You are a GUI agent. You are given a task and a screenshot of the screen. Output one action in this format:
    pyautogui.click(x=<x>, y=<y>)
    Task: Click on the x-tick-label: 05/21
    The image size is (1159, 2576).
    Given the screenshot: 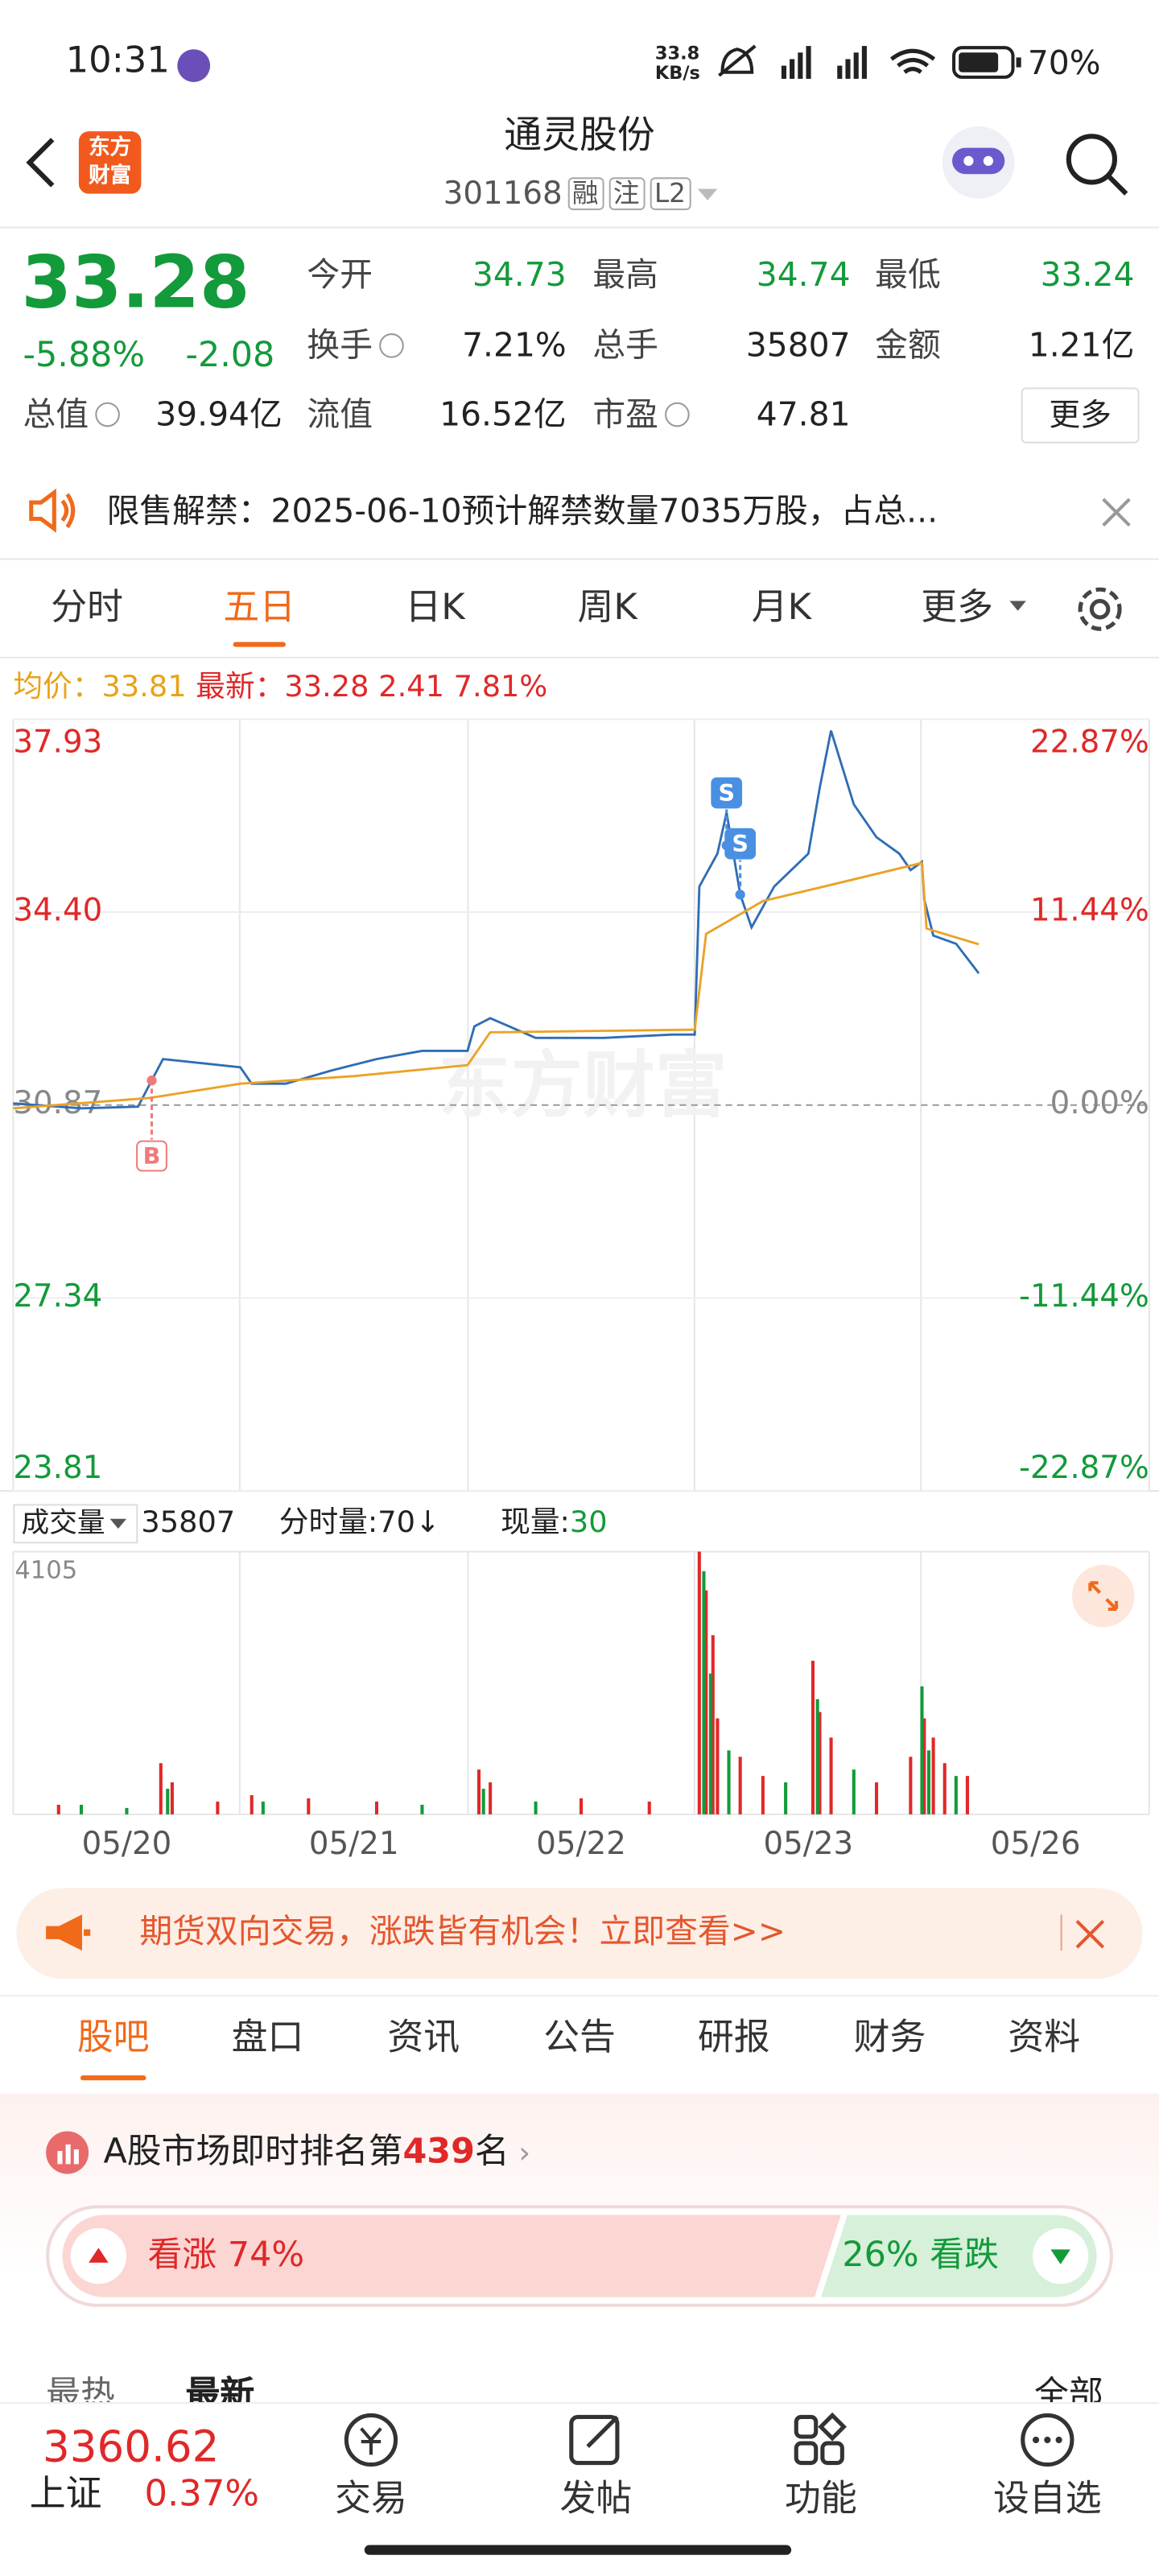 What is the action you would take?
    pyautogui.click(x=354, y=1844)
    